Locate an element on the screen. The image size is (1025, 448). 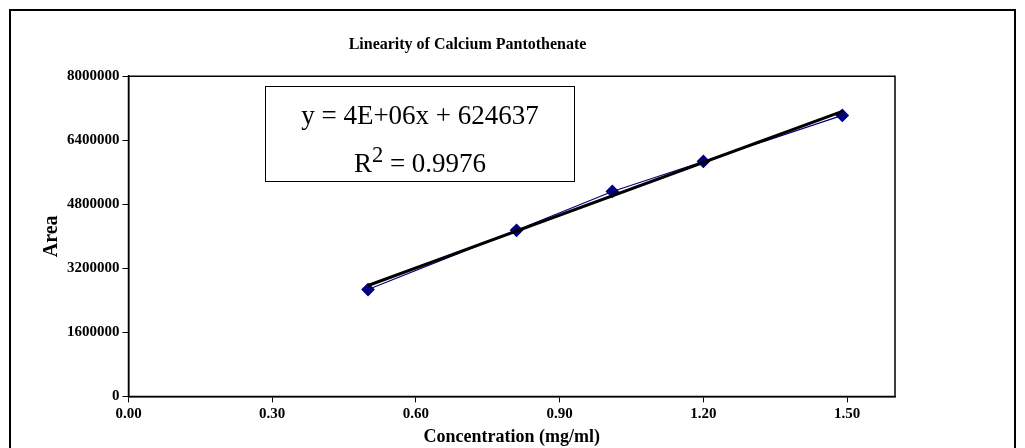
x-tick-label: 1.50 is located at coordinates (847, 413).